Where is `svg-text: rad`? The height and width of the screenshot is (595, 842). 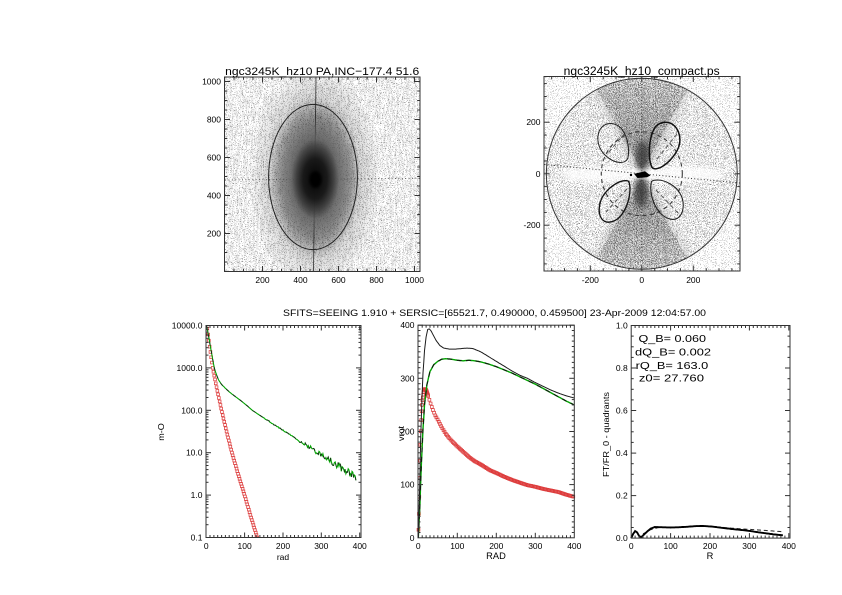 svg-text: rad is located at coordinates (283, 557).